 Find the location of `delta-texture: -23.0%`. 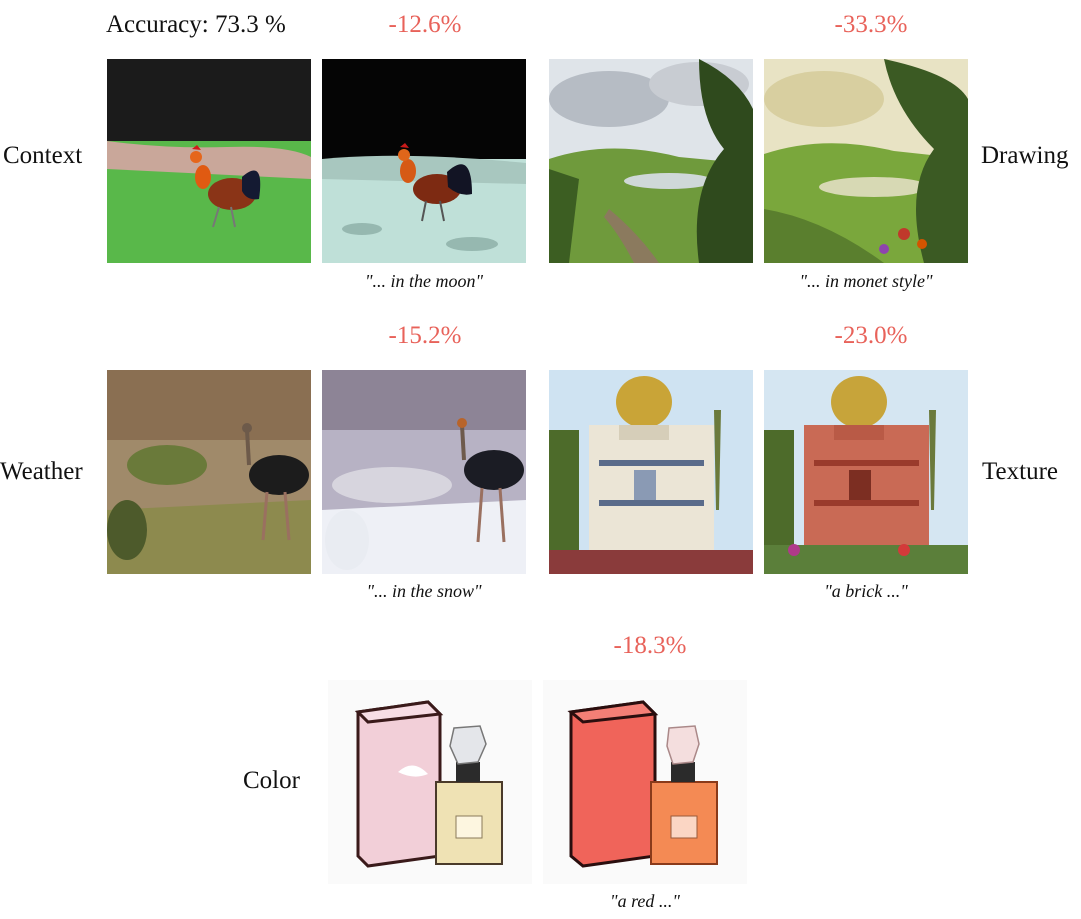

delta-texture: -23.0% is located at coordinates (871, 335).